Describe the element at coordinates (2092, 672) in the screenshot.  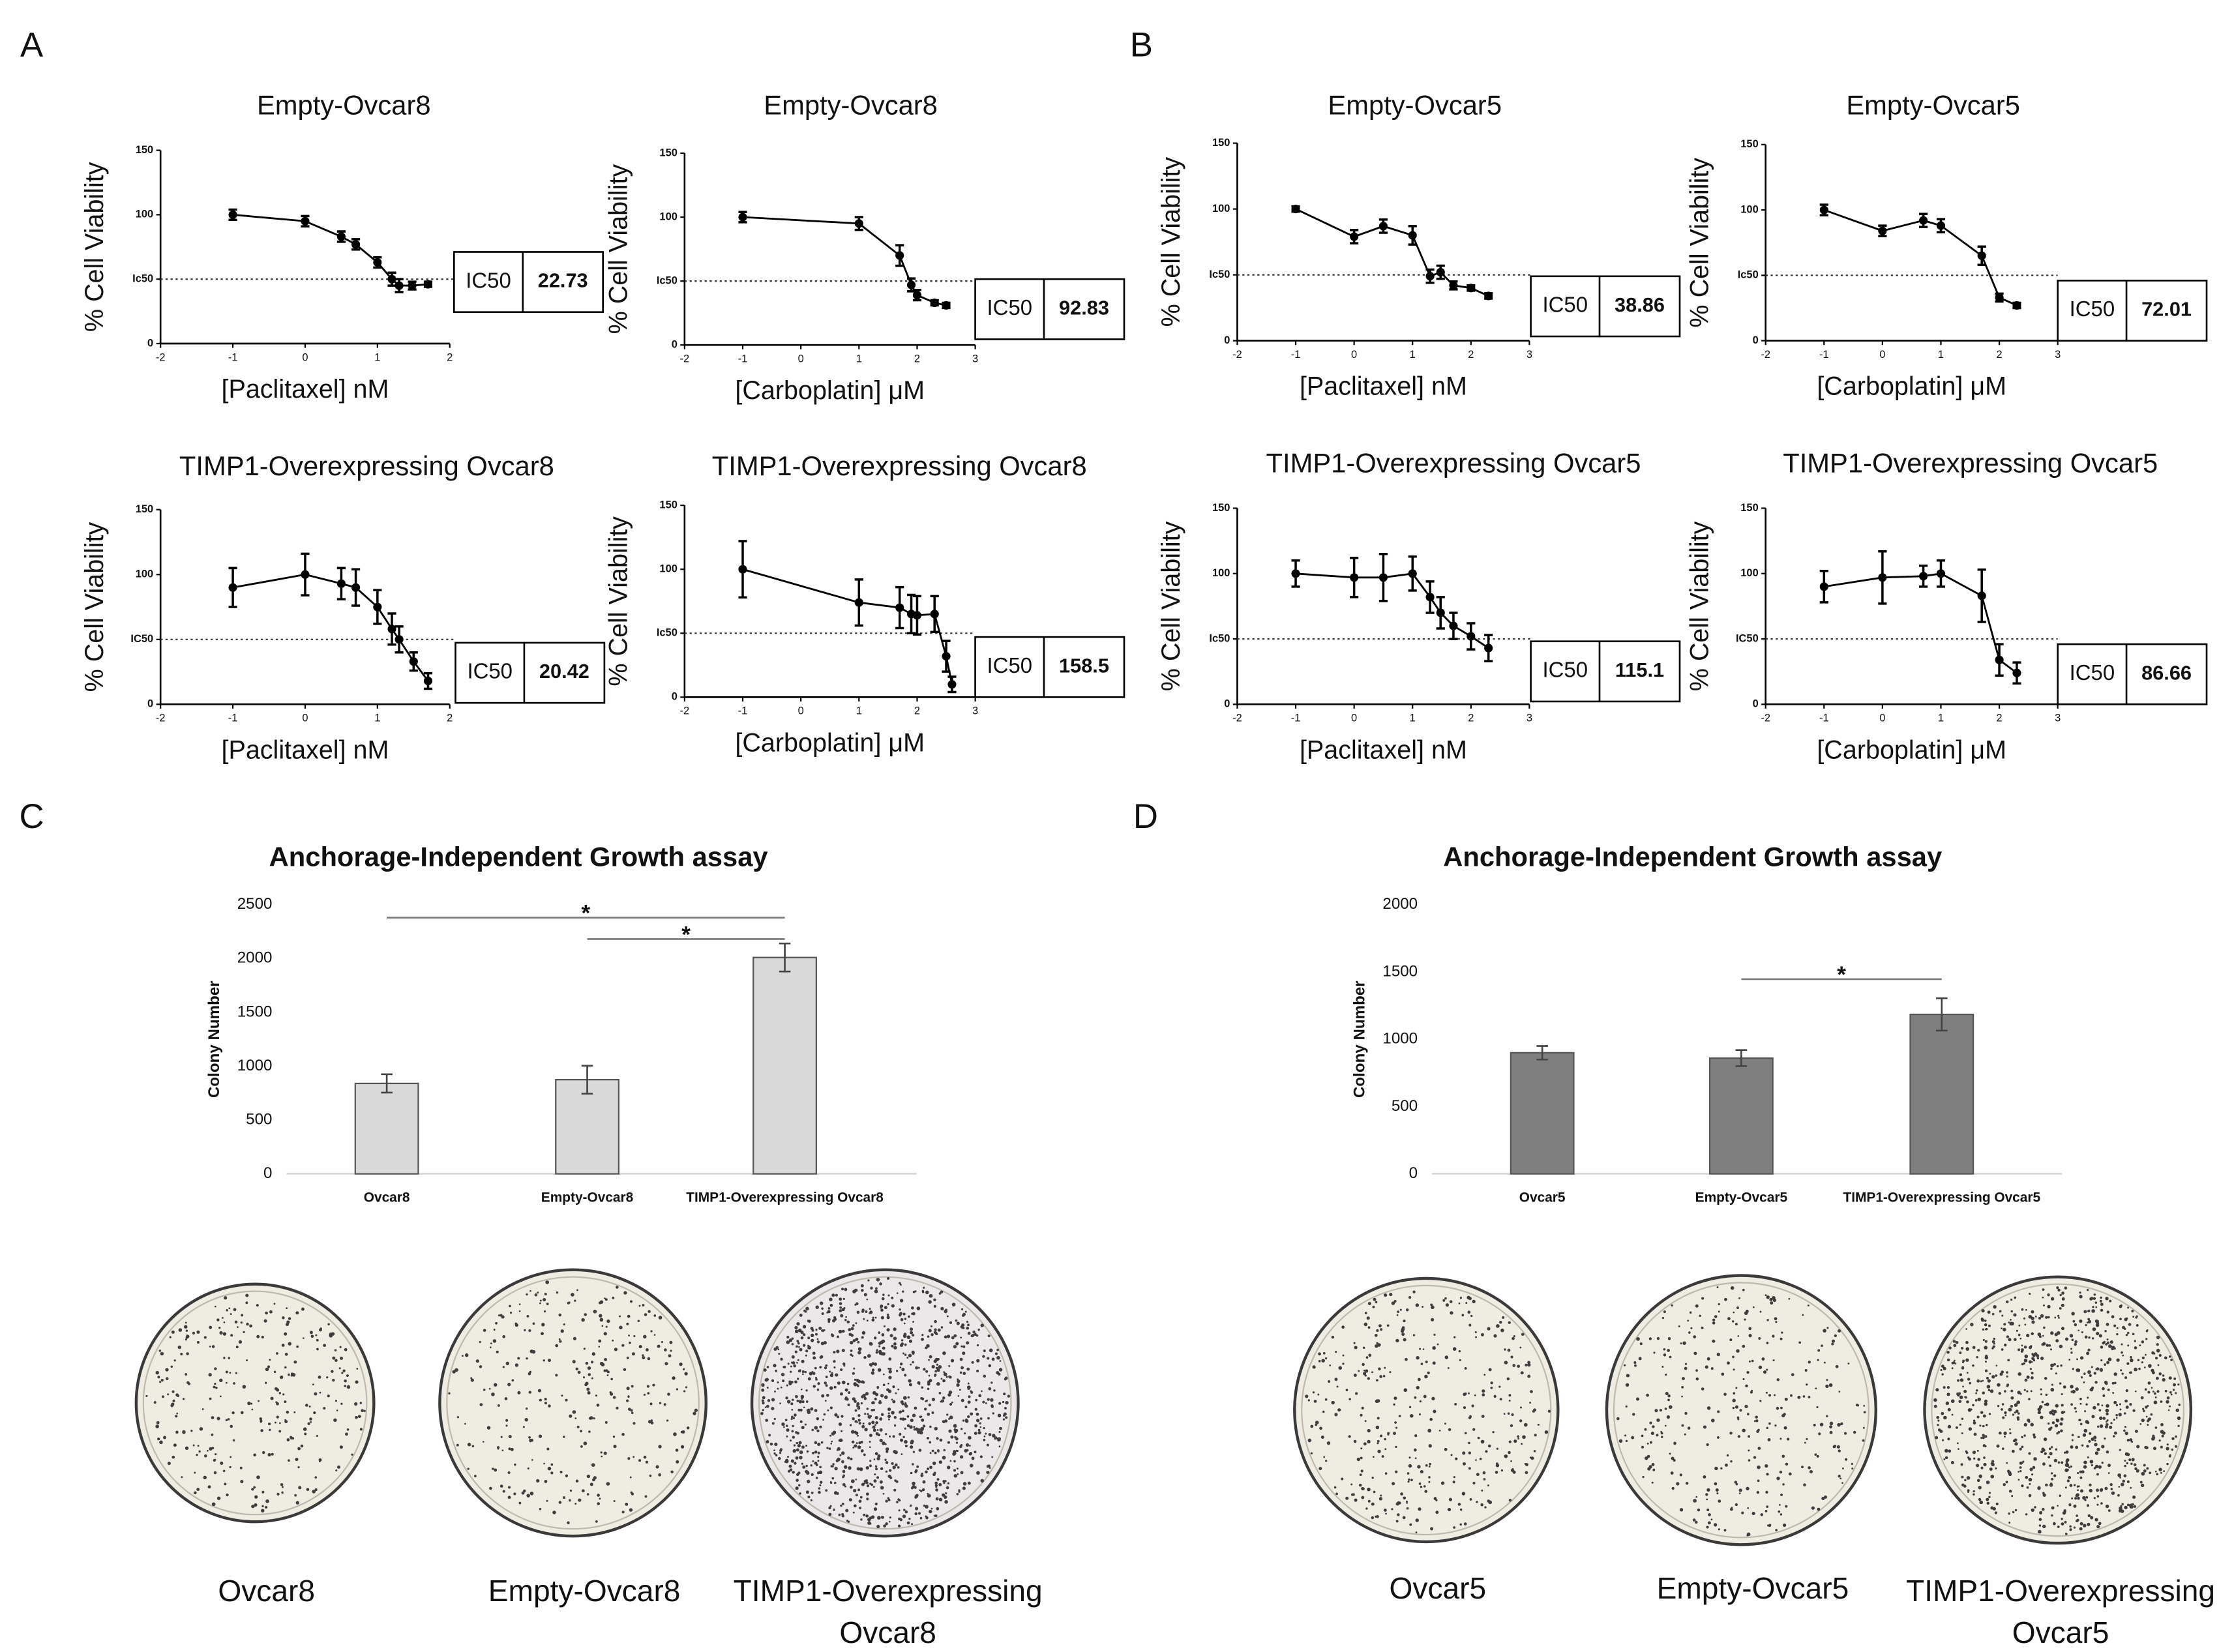
I see `ic50-label: IC50` at that location.